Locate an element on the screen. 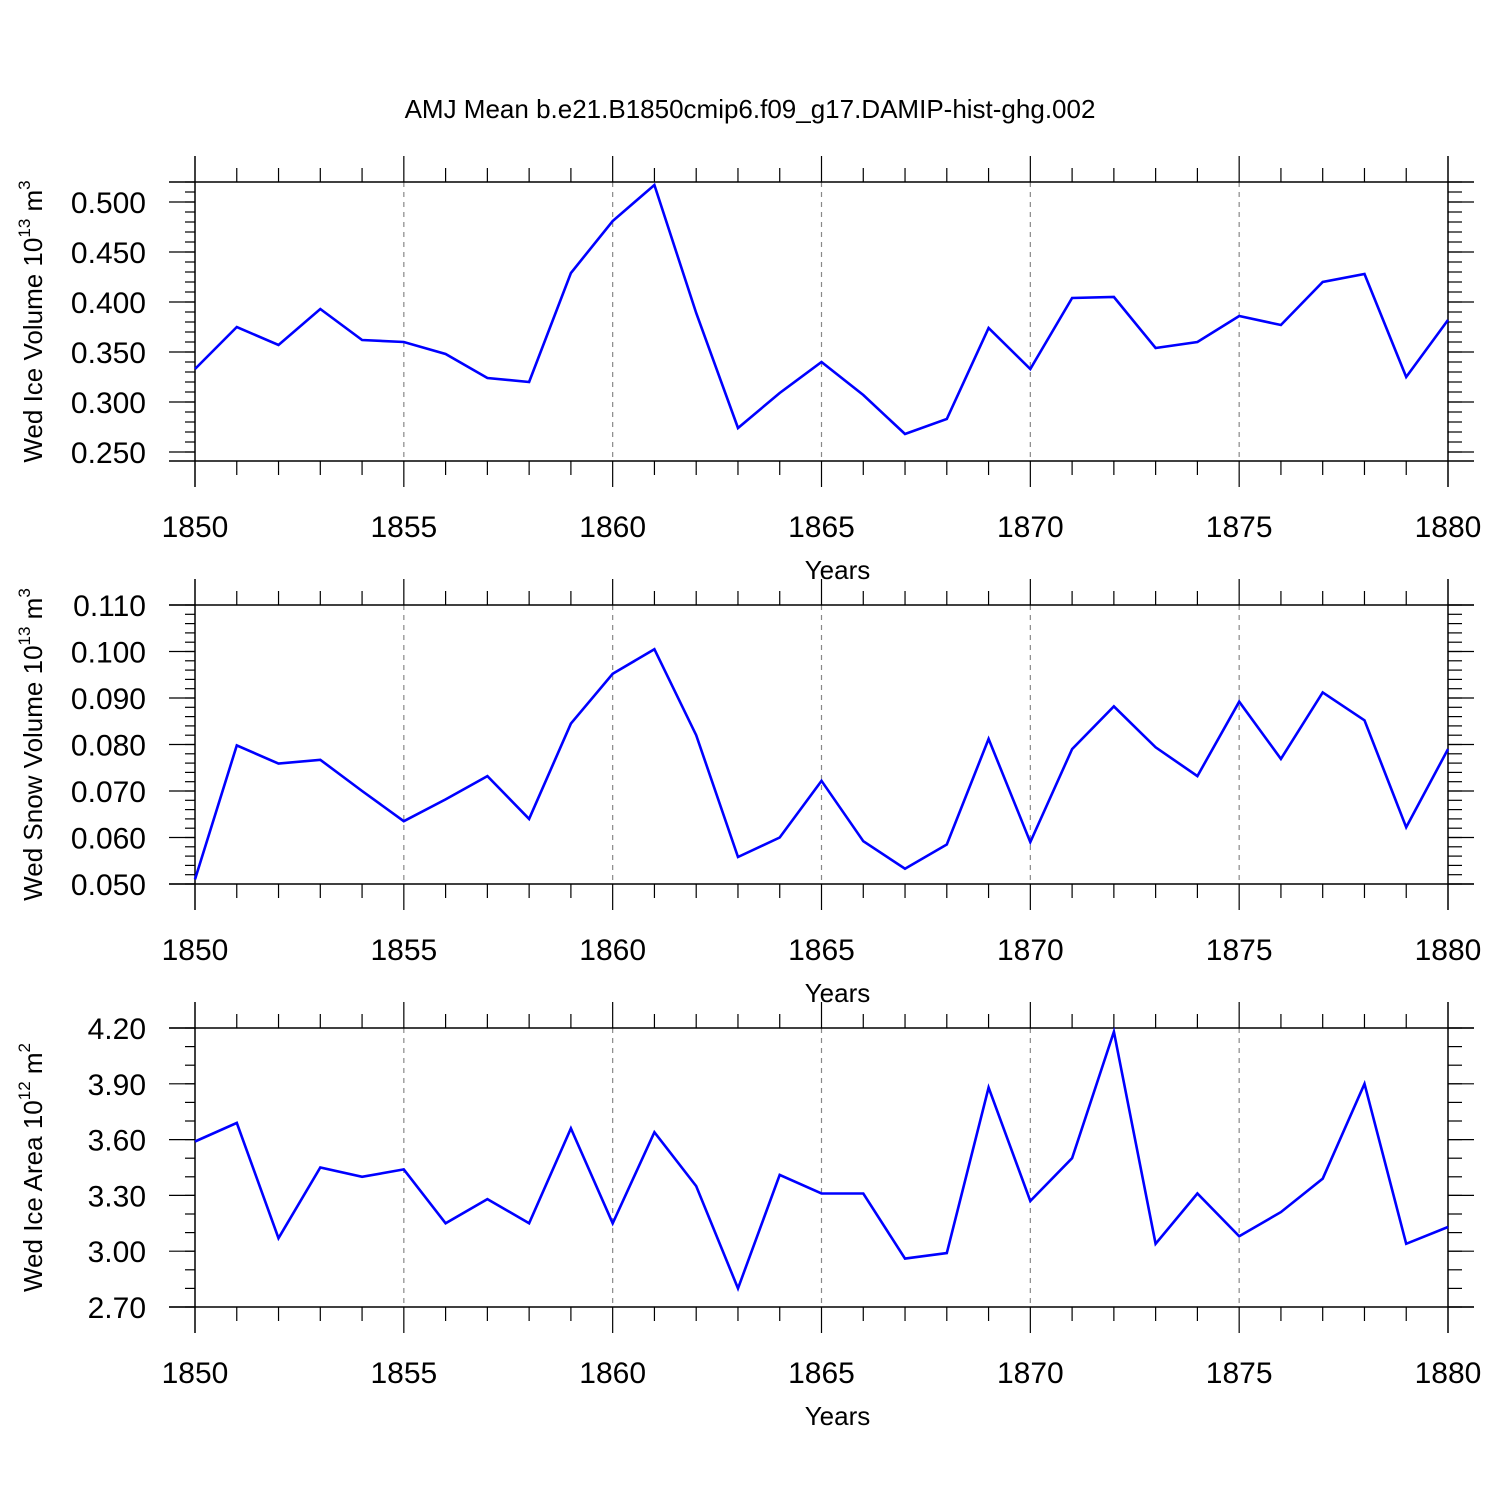  y-tick-label: 0.100 is located at coordinates (108, 653).